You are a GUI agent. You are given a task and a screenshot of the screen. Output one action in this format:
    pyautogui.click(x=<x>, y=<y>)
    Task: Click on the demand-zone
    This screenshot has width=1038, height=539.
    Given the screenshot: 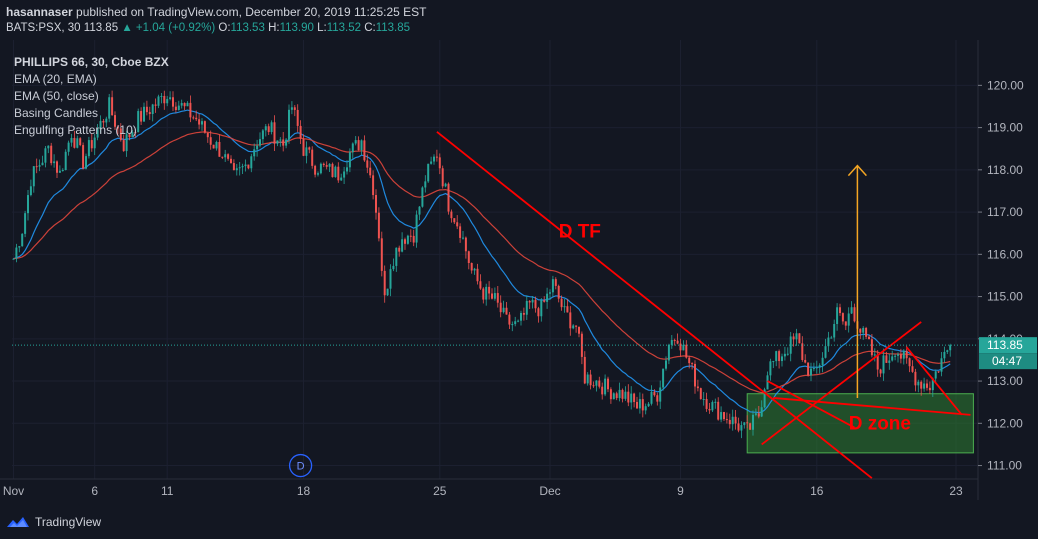 What is the action you would take?
    pyautogui.click(x=860, y=423)
    